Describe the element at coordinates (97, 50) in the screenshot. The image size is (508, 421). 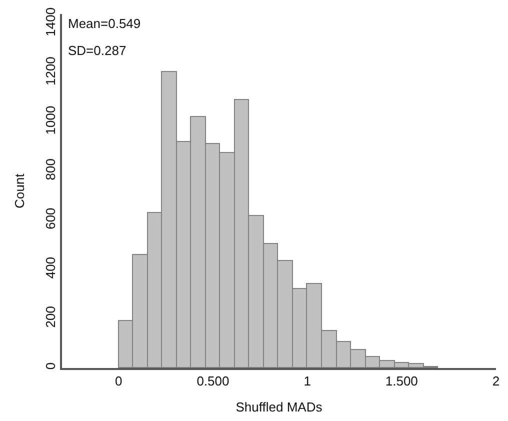
I see `annotation: SD=0.287` at that location.